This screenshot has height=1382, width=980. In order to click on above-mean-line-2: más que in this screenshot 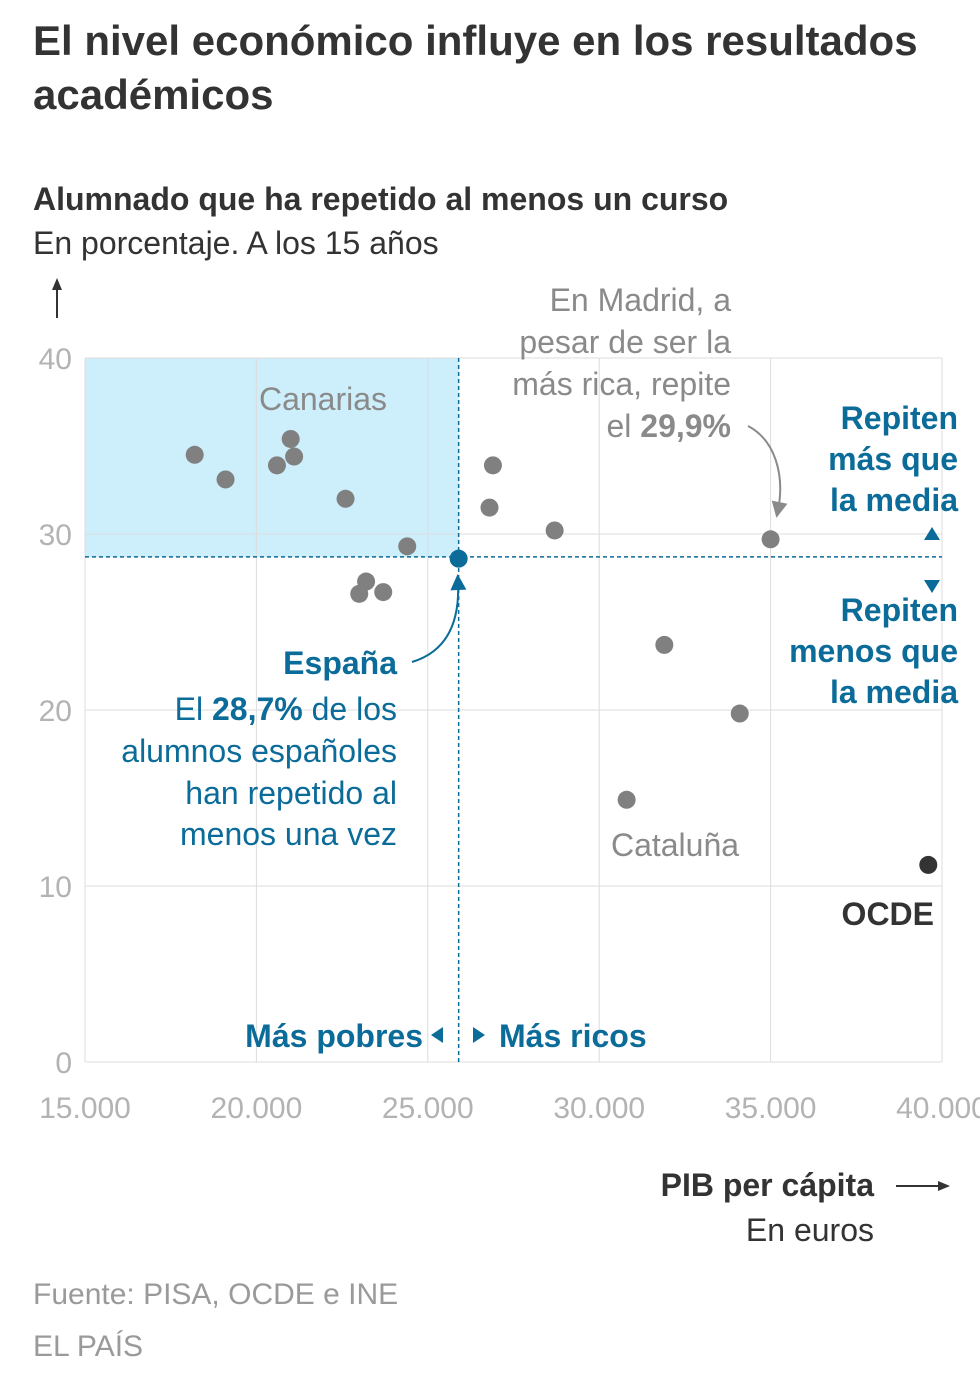, I will do `click(893, 459)`.